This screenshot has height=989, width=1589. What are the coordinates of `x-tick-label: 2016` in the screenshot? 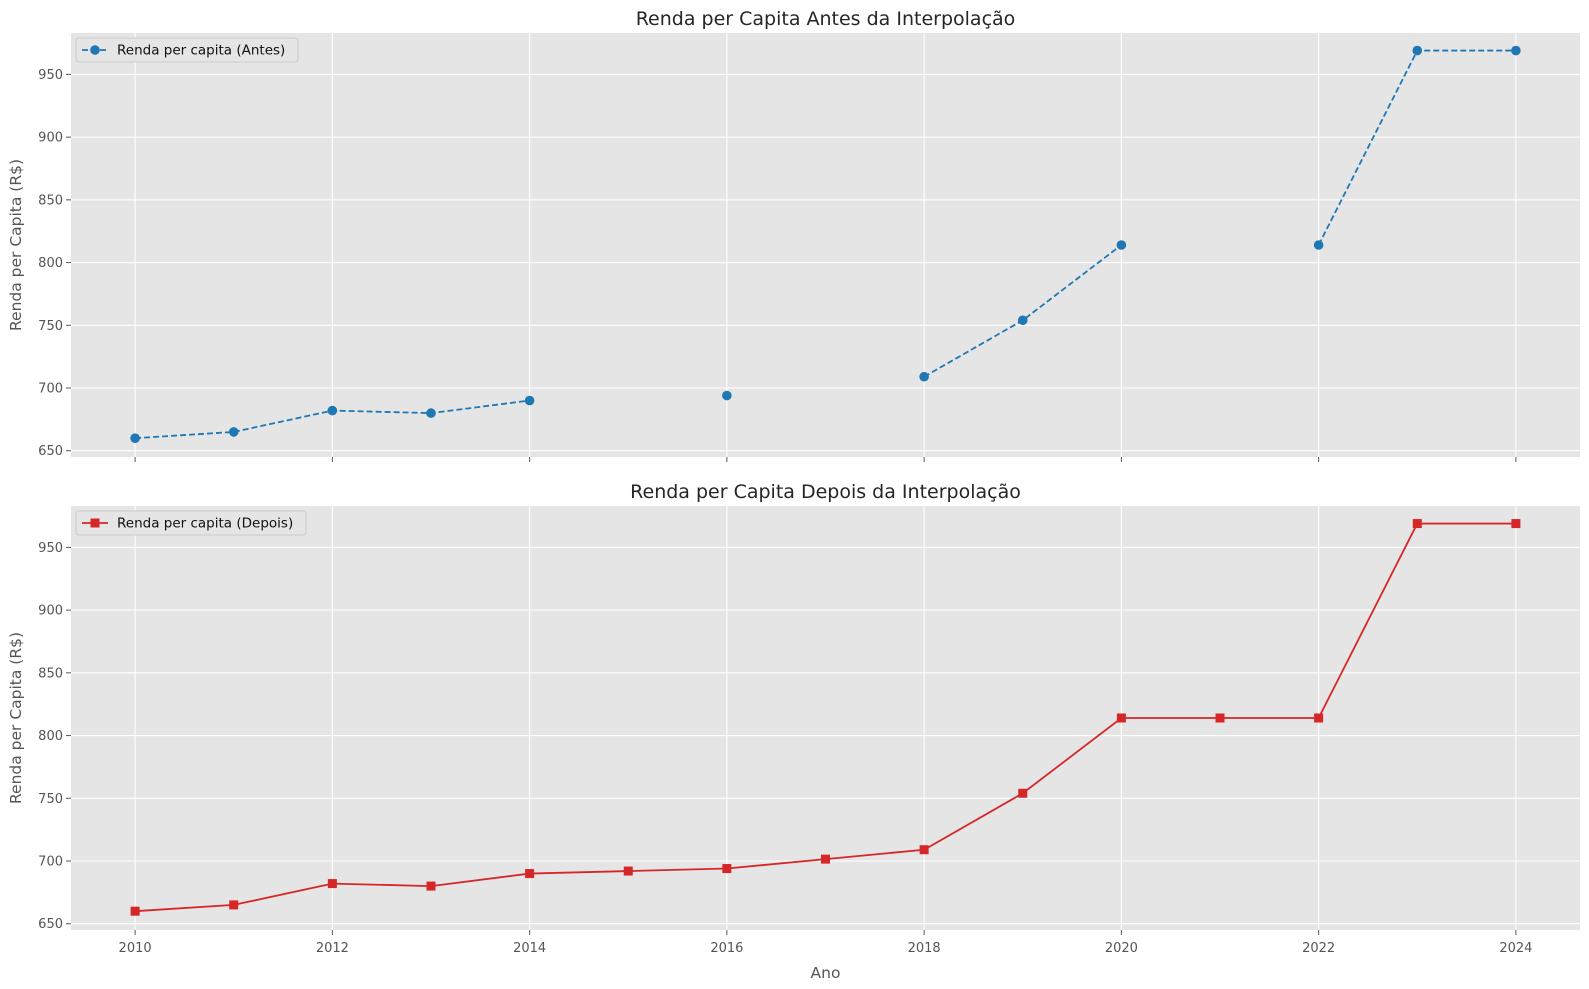 It's located at (726, 948).